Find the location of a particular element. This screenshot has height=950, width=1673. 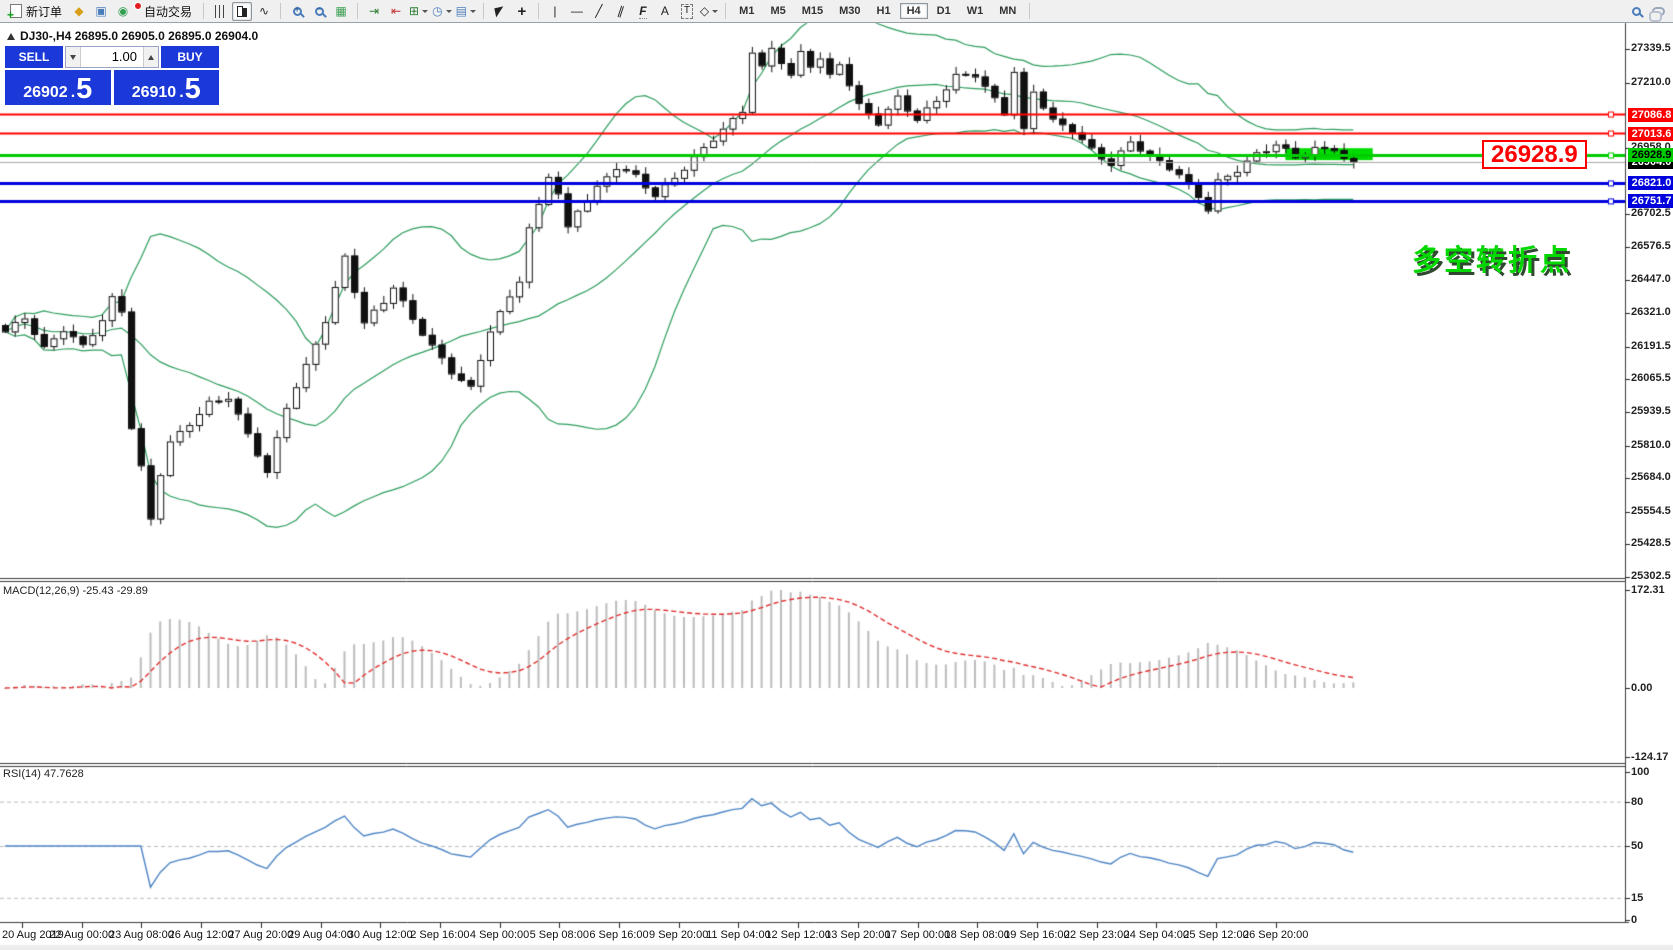

timeframe-m30-button: M30 is located at coordinates (850, 11).